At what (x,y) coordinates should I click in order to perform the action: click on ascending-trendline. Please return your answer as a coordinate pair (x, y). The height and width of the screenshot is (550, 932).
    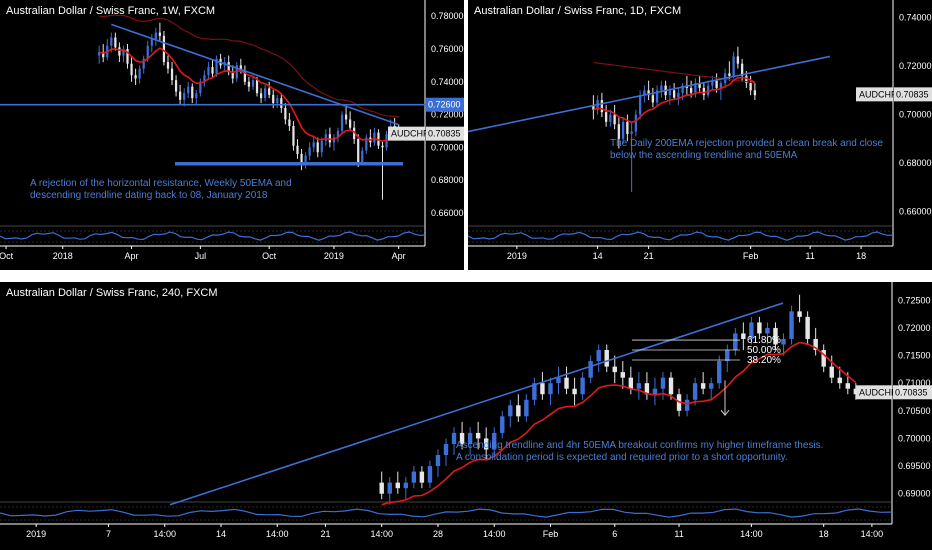
    Looking at the image, I should click on (649, 94).